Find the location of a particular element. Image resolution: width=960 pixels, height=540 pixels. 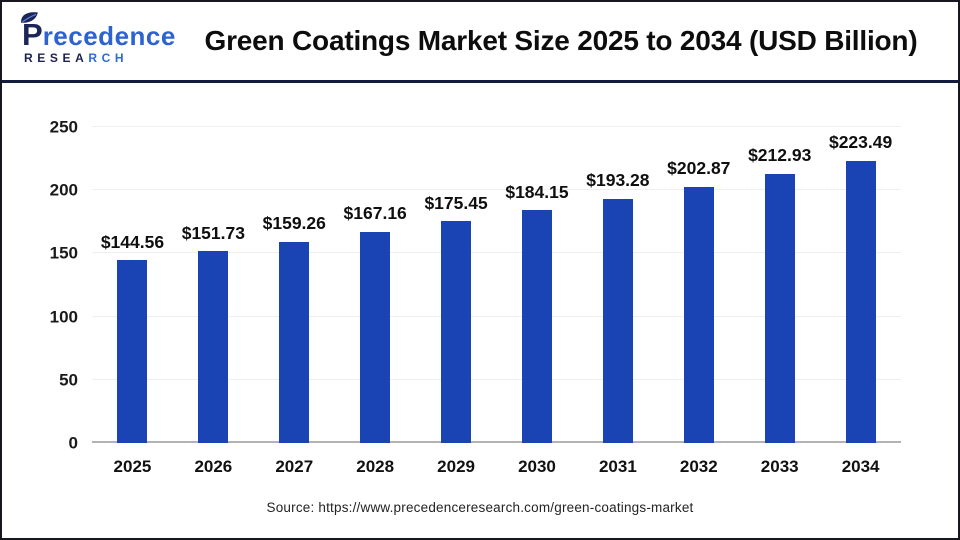

x-tick-label: 2026 is located at coordinates (213, 466).